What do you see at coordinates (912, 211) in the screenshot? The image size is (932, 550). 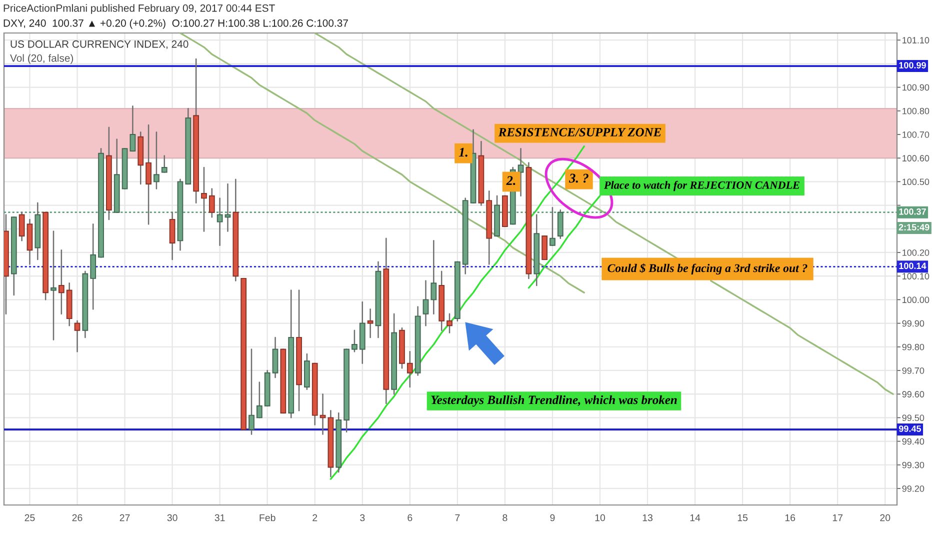 I see `ref-line-label: 100.37` at bounding box center [912, 211].